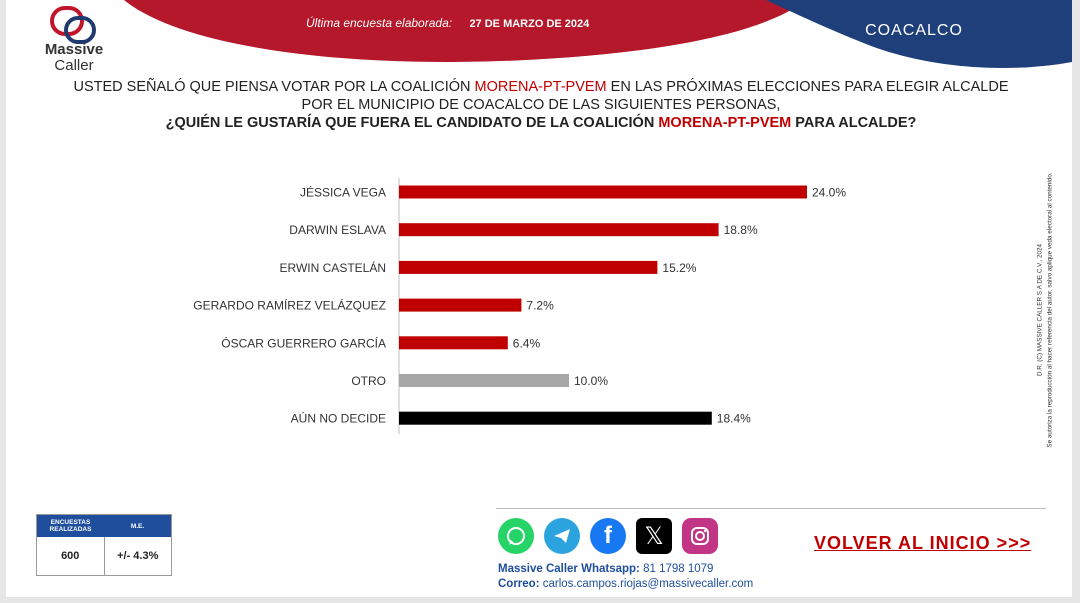 Image resolution: width=1080 pixels, height=603 pixels. Describe the element at coordinates (368, 381) in the screenshot. I see `bar-category-label: OTRO` at that location.